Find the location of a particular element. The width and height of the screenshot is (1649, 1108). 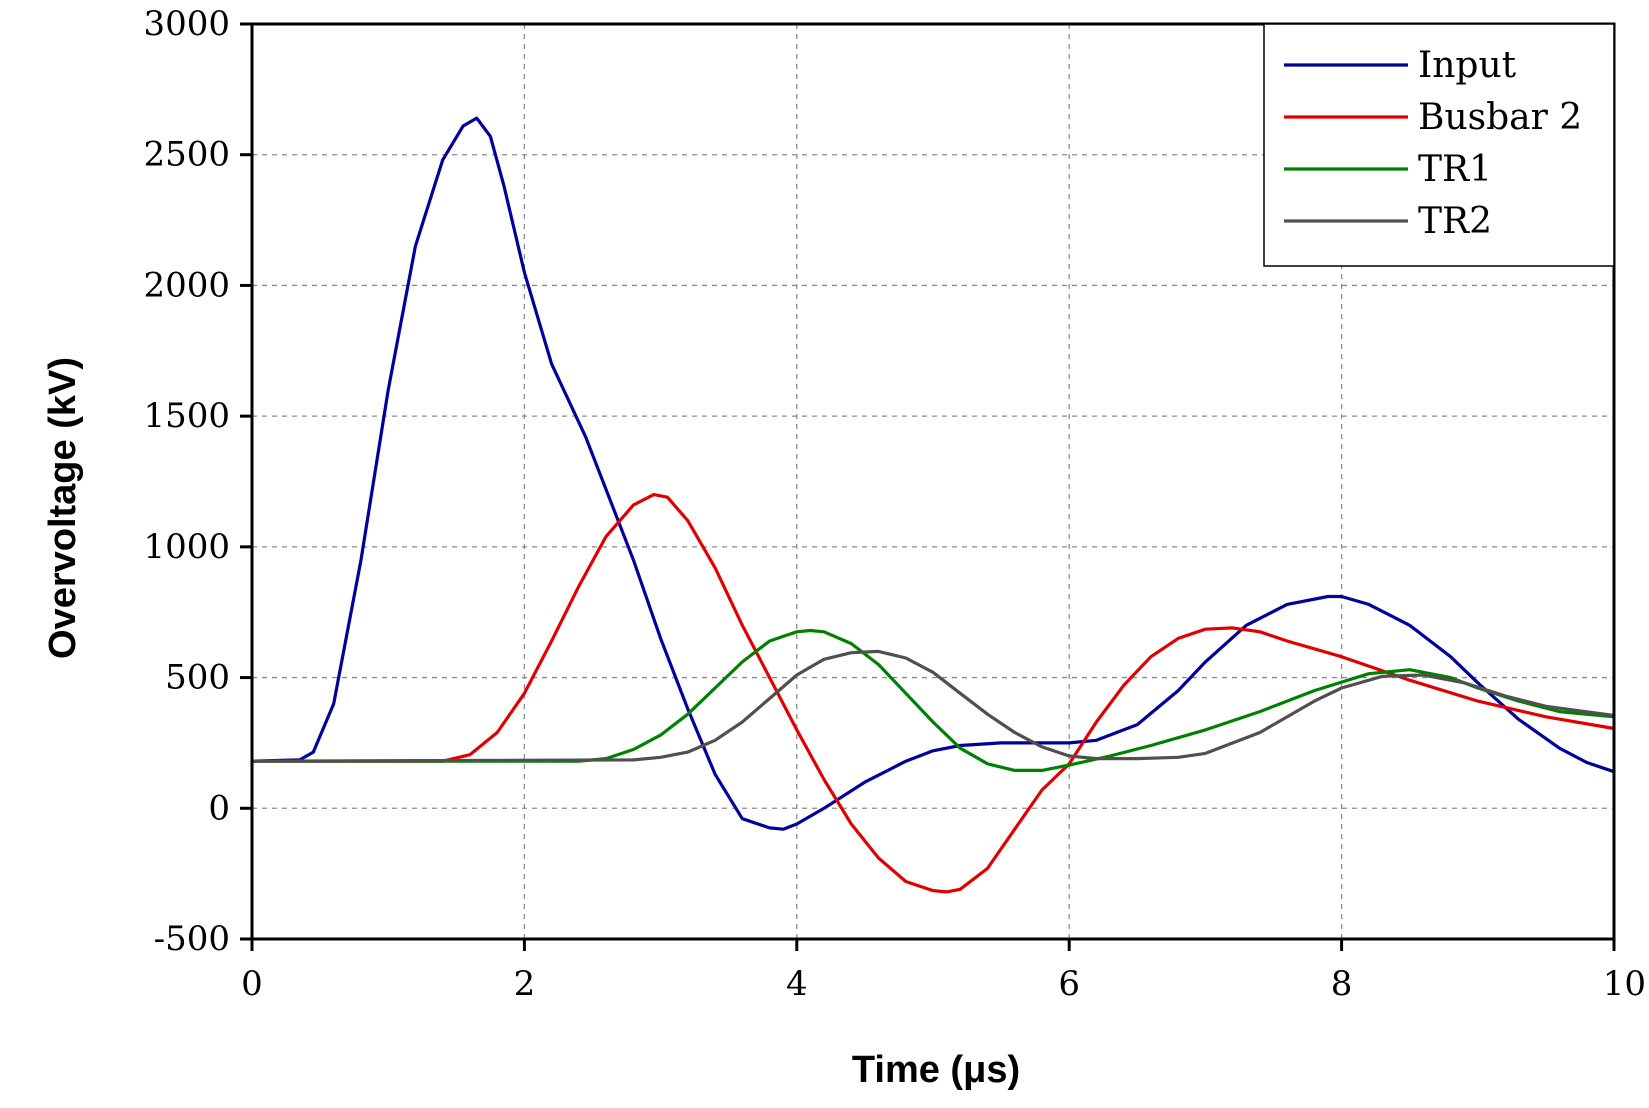

x-tick-labels: 0 2 4 6 8 10 is located at coordinates (943, 984).